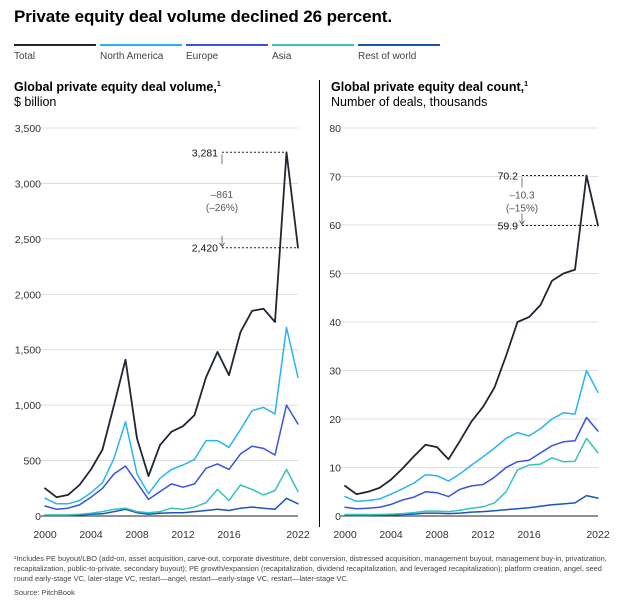 This screenshot has width=631, height=602. What do you see at coordinates (183, 535) in the screenshot?
I see `volume-xtick-label: 2012` at bounding box center [183, 535].